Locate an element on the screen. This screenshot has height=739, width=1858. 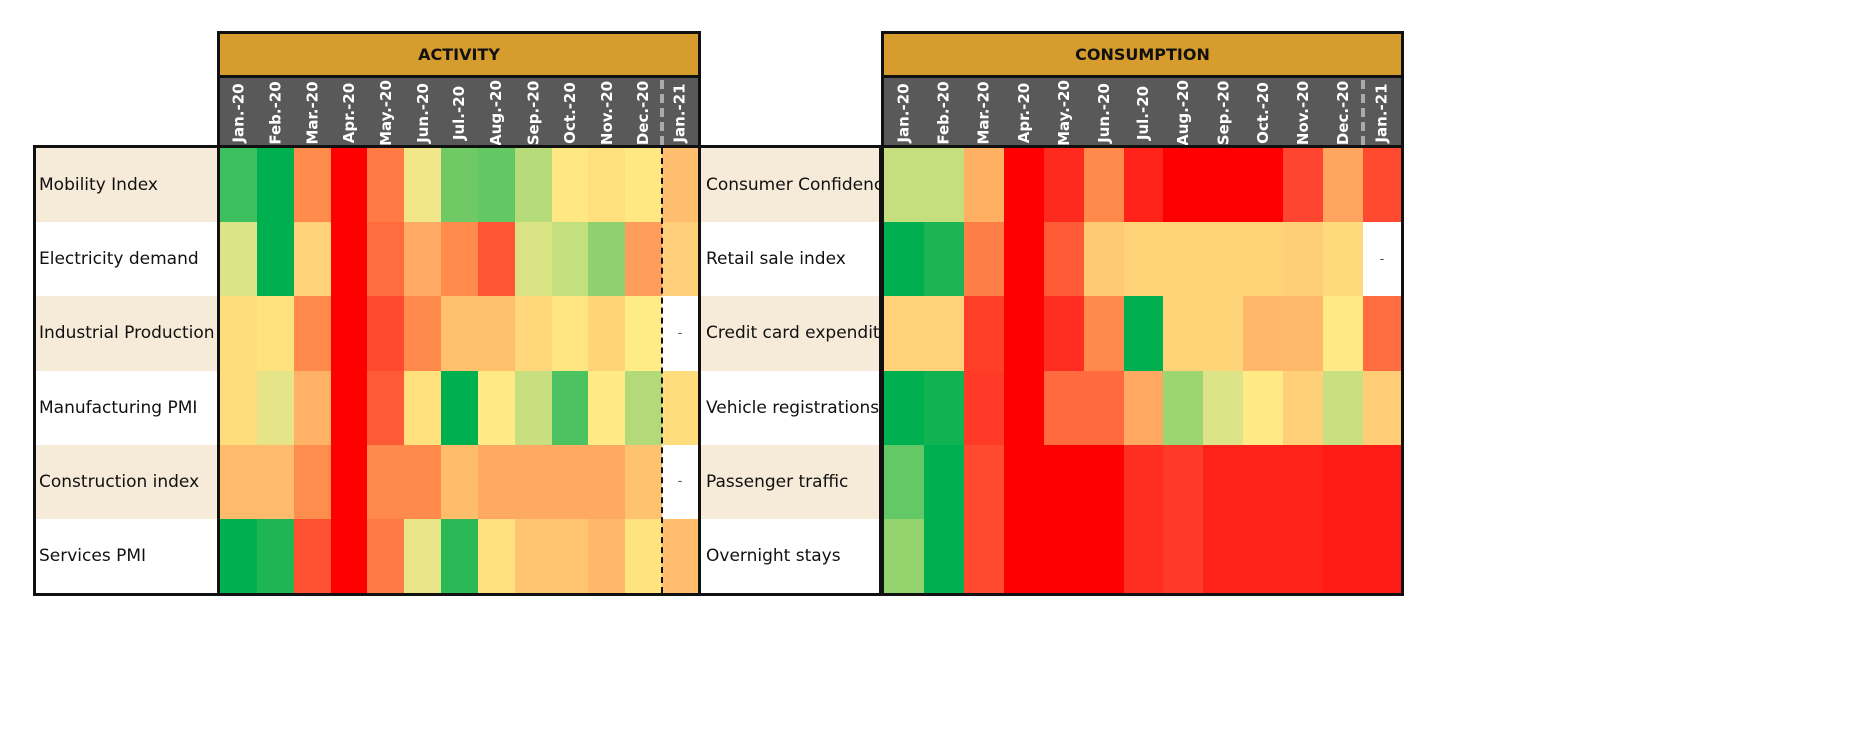
month-text: Jun.-20 is located at coordinates (422, 113).